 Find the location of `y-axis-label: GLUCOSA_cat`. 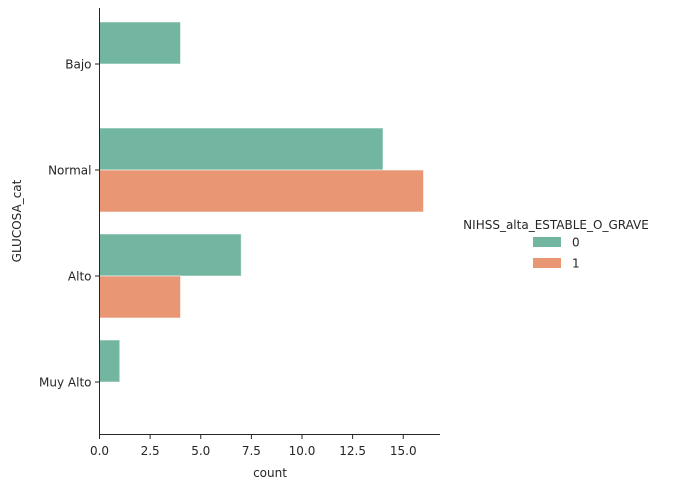

y-axis-label: GLUCOSA_cat is located at coordinates (17, 220).